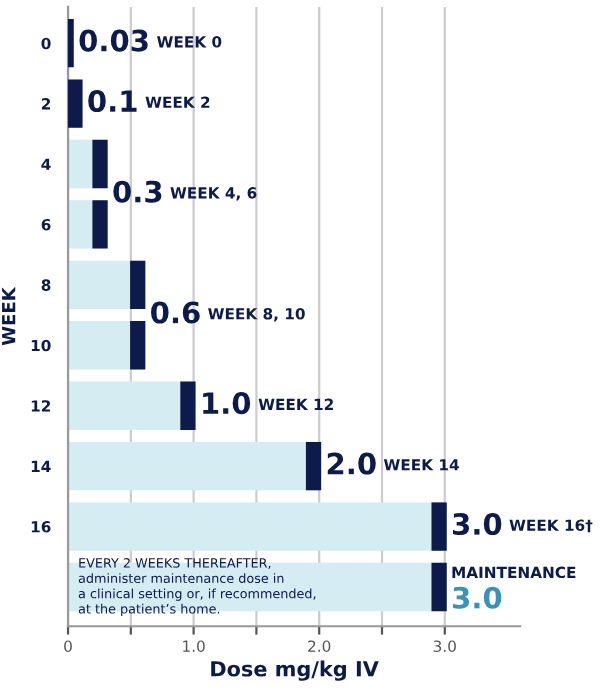 This screenshot has height=692, width=602. What do you see at coordinates (112, 101) in the screenshot?
I see `text: 0.1` at bounding box center [112, 101].